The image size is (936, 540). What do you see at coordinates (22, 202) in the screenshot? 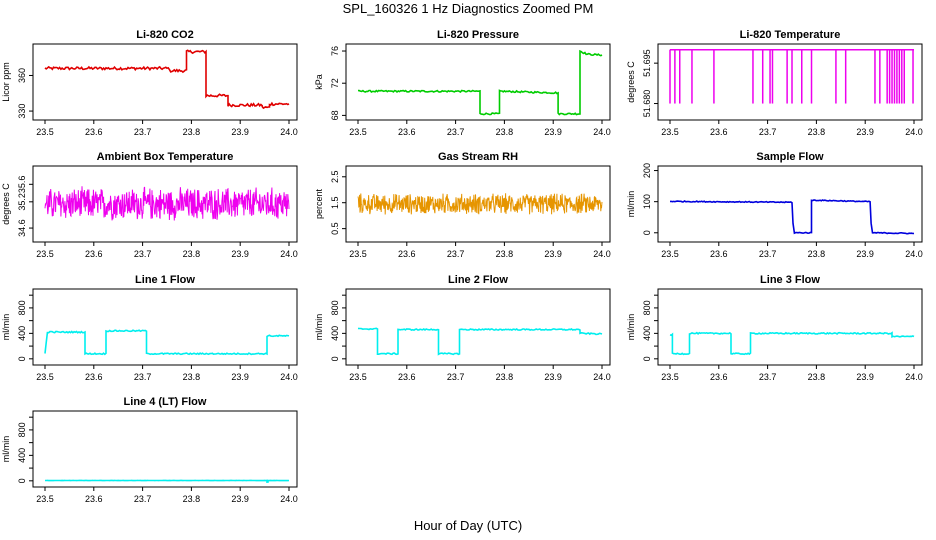
I see `y-tick-label: 35.2` at bounding box center [22, 202].